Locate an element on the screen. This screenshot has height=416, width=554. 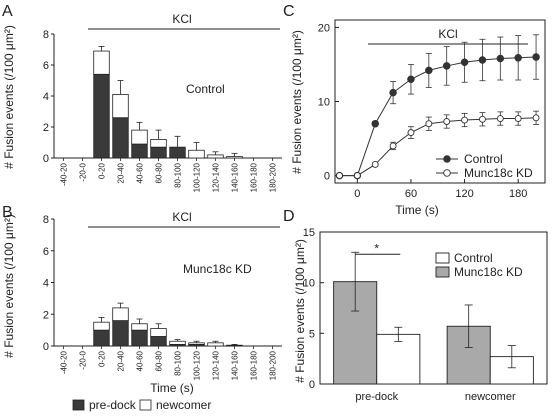
panel-b-y-tick-label: 2 is located at coordinates (46, 315).